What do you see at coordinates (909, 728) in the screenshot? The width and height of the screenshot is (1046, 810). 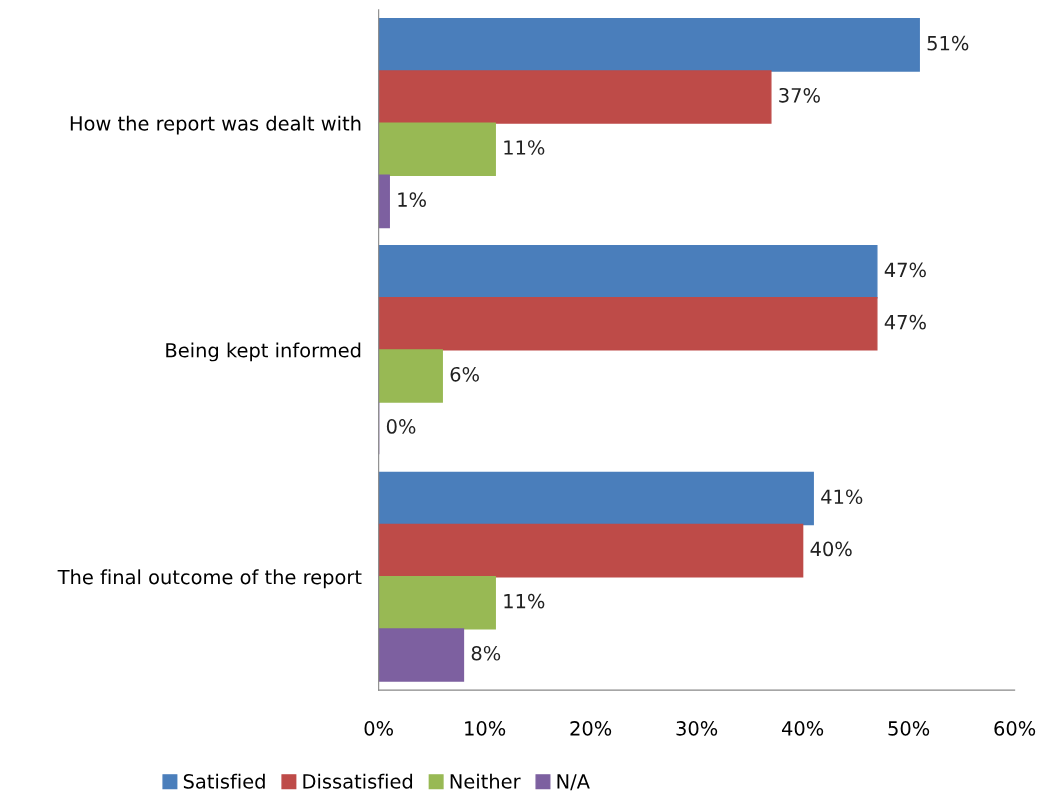 I see `x-tick-label: 50%` at bounding box center [909, 728].